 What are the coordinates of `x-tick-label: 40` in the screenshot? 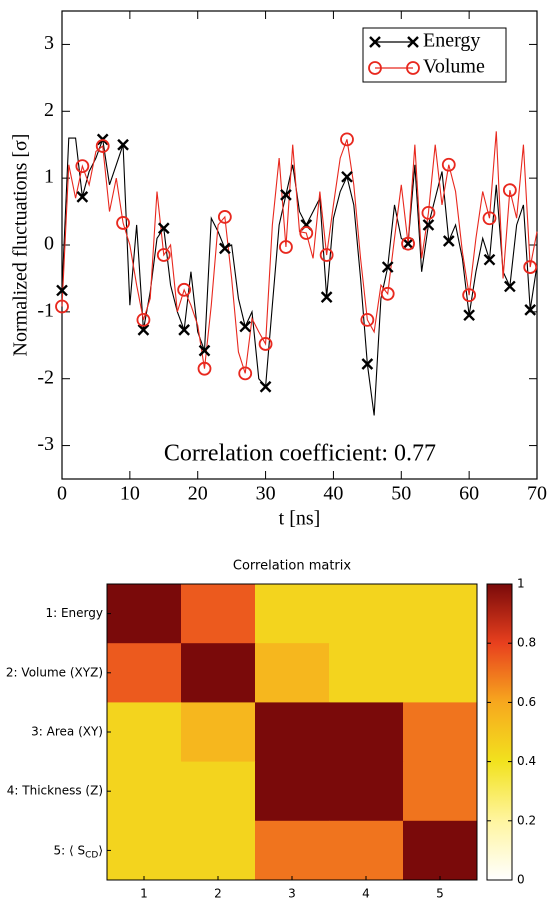 It's located at (333, 494).